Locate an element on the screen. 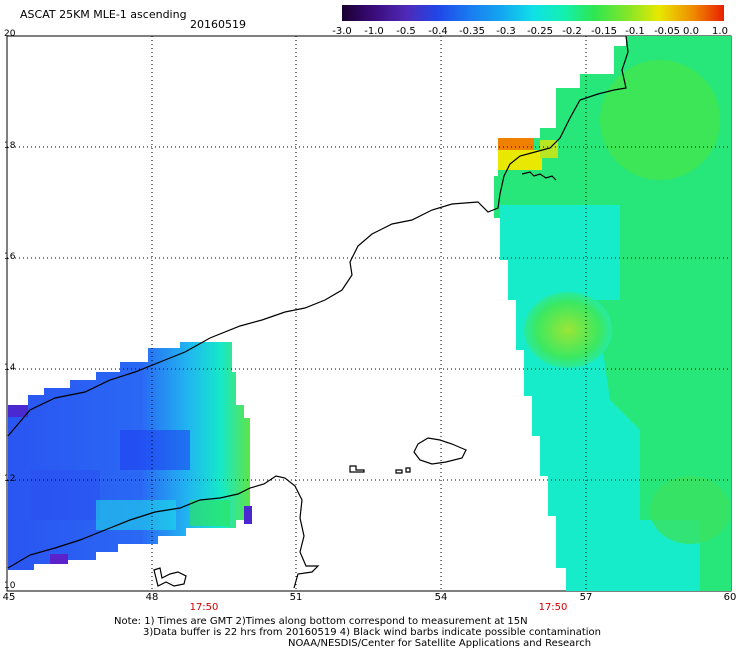 Image resolution: width=740 pixels, height=650 pixels. scale-tick: -0.25 is located at coordinates (540, 31).